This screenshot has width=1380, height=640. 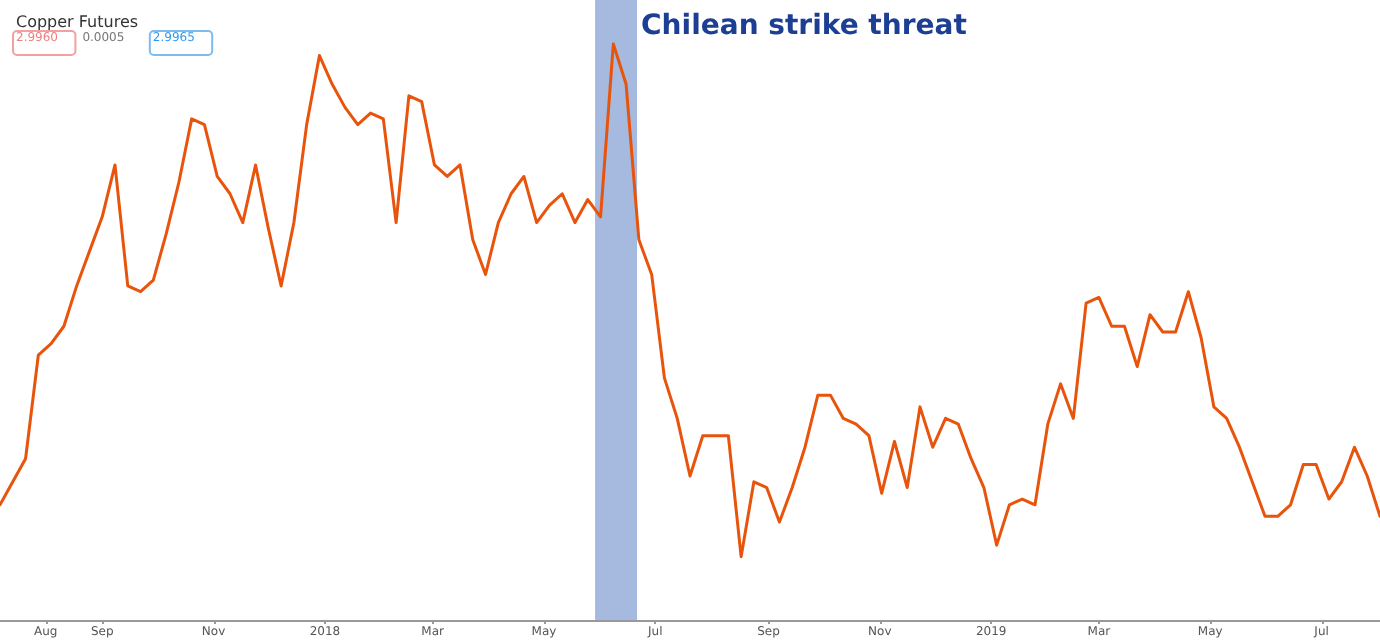 I want to click on band-label: Chilean strike threat, so click(x=804, y=26).